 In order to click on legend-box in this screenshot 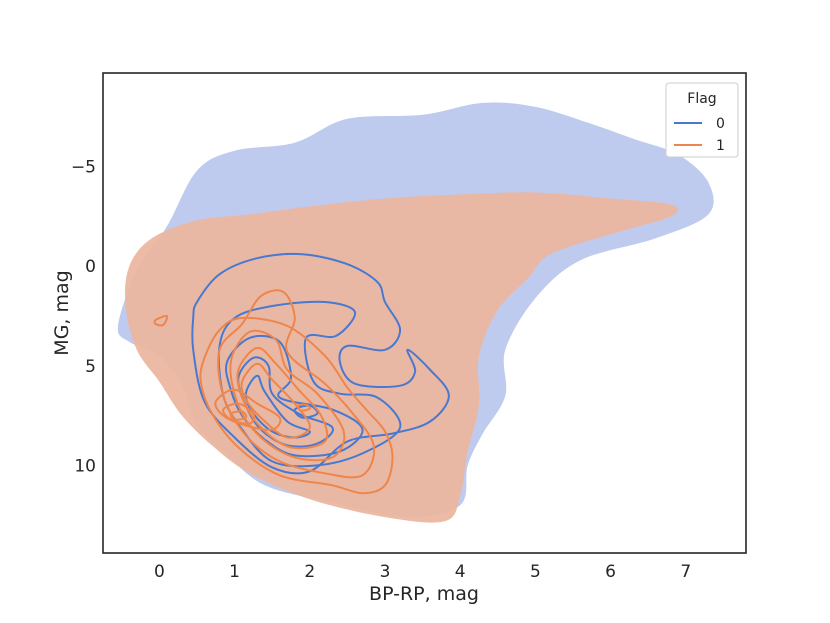, I will do `click(702, 120)`.